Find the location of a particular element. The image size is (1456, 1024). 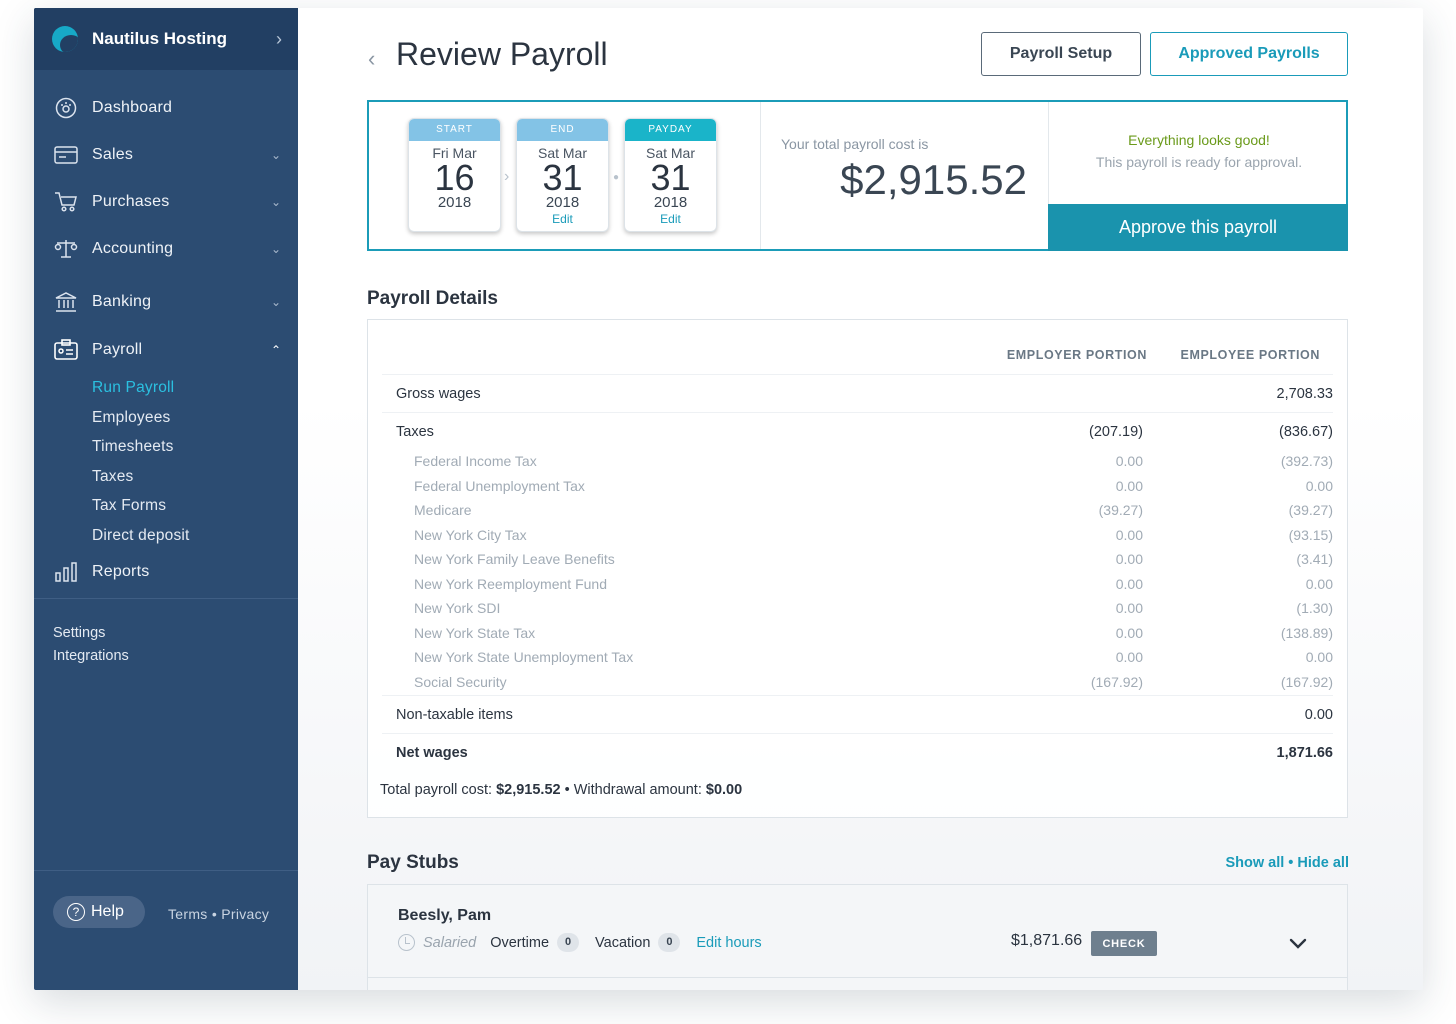

reports-icon is located at coordinates (66, 572).